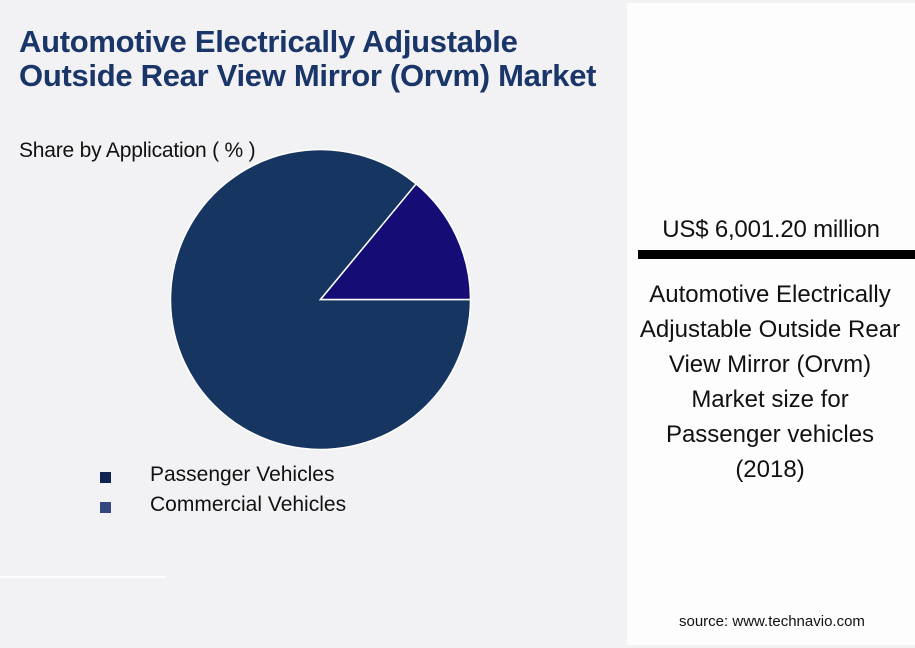  Describe the element at coordinates (772, 621) in the screenshot. I see `source-credit: source: www.technavio.com` at that location.